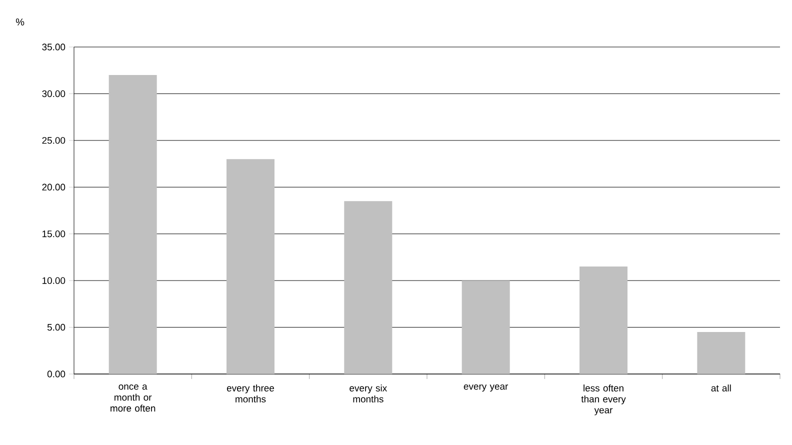 The height and width of the screenshot is (445, 792). What do you see at coordinates (133, 398) in the screenshot?
I see `x-tick-label: once a month or more often` at bounding box center [133, 398].